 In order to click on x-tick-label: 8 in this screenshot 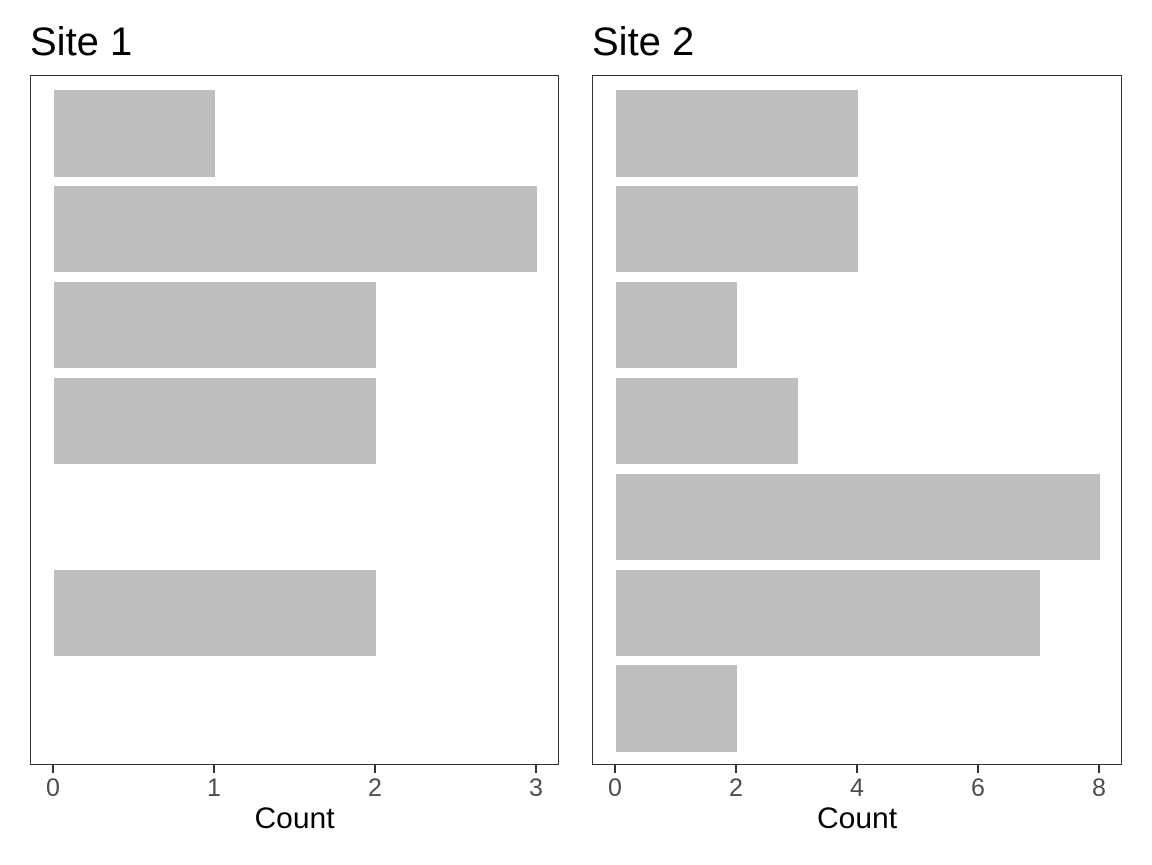, I will do `click(1099, 788)`.